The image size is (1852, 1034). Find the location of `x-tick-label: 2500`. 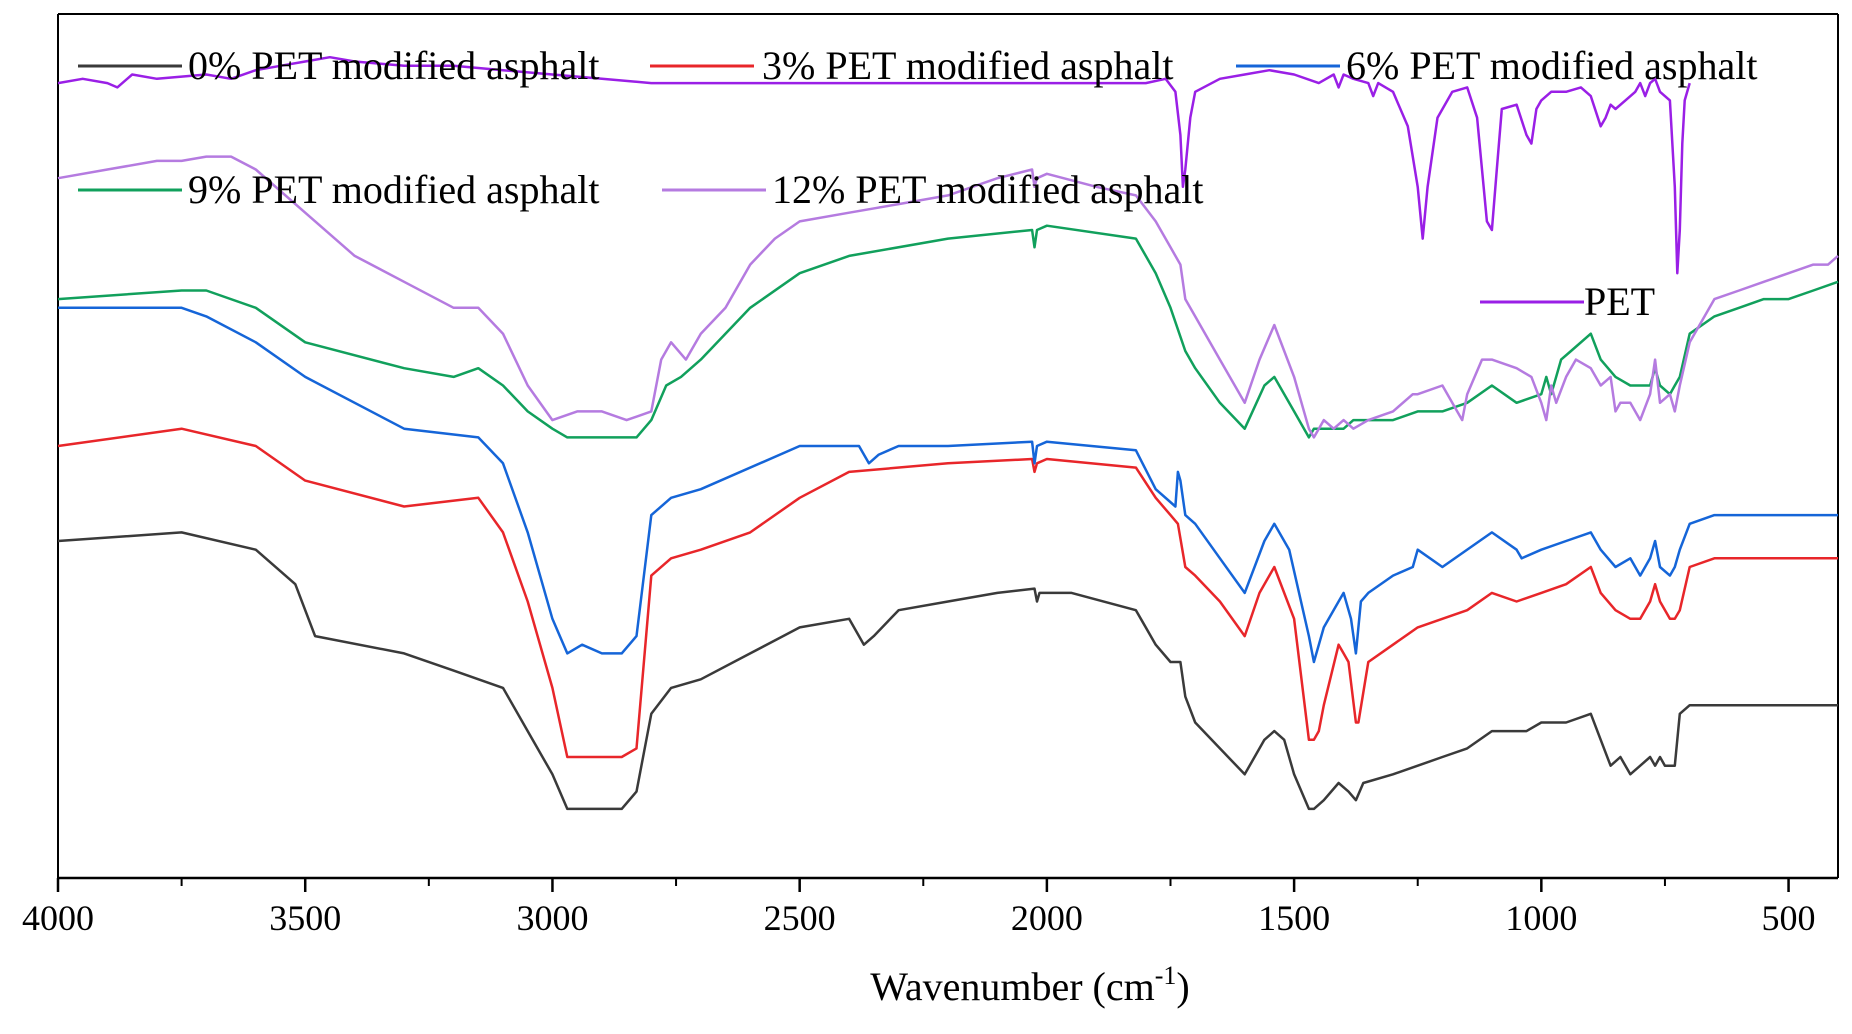

x-tick-label: 2500 is located at coordinates (800, 918).